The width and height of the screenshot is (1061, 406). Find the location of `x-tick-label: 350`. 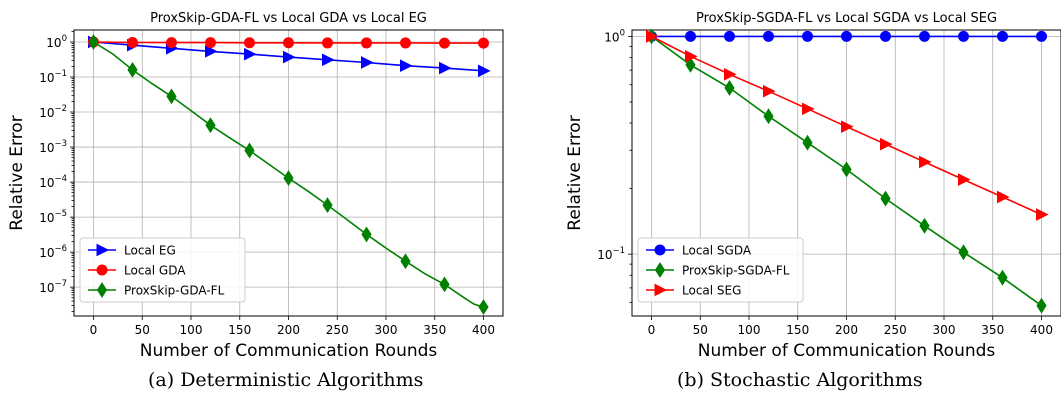

x-tick-label: 350 is located at coordinates (992, 330).